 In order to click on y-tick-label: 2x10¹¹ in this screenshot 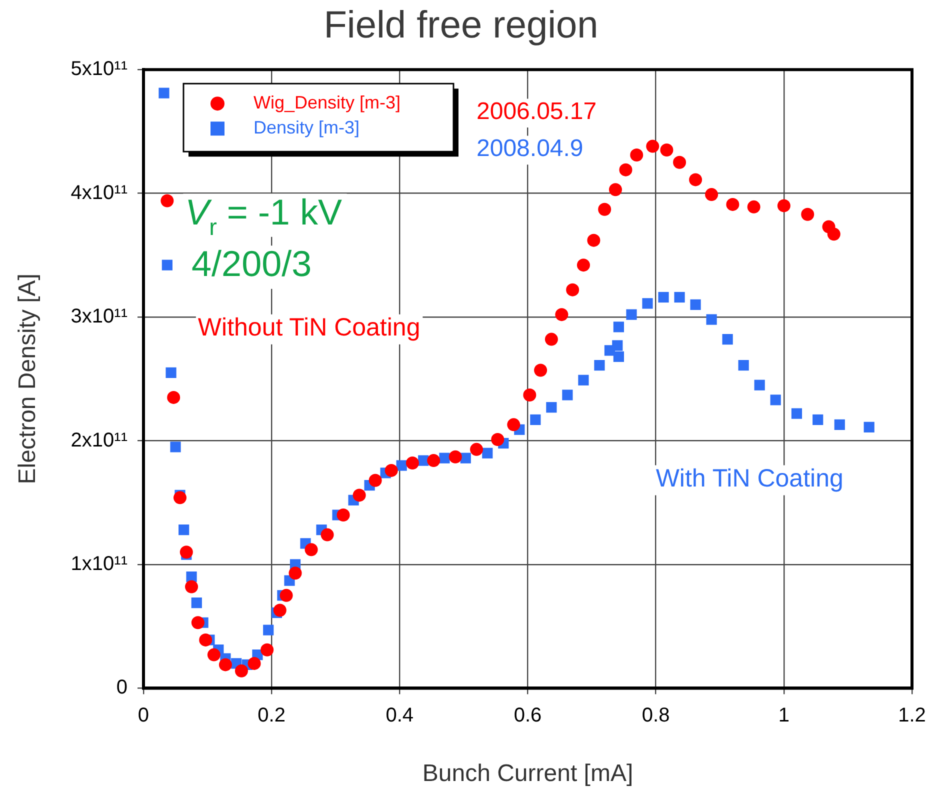, I will do `click(99, 440)`.